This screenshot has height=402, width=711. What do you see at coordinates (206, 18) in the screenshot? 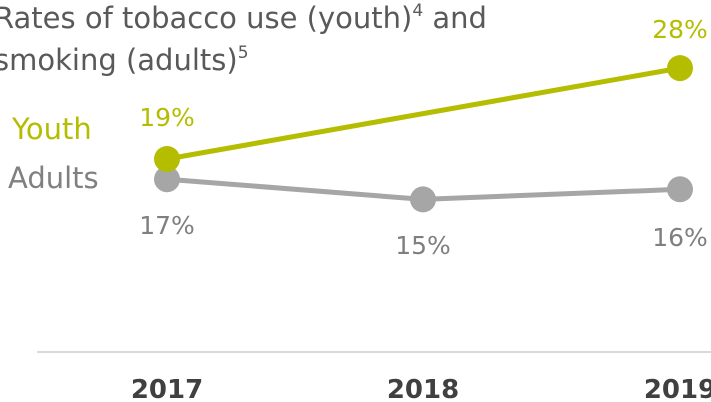
I see `title-text-1: Rates of tobacco use (youth)` at bounding box center [206, 18].